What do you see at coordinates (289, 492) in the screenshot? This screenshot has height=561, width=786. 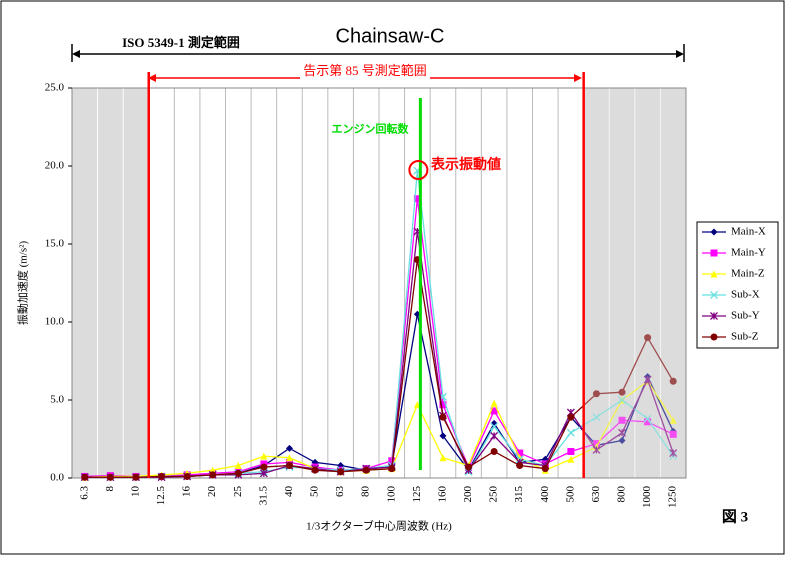 I see `x-tick-label: 40` at bounding box center [289, 492].